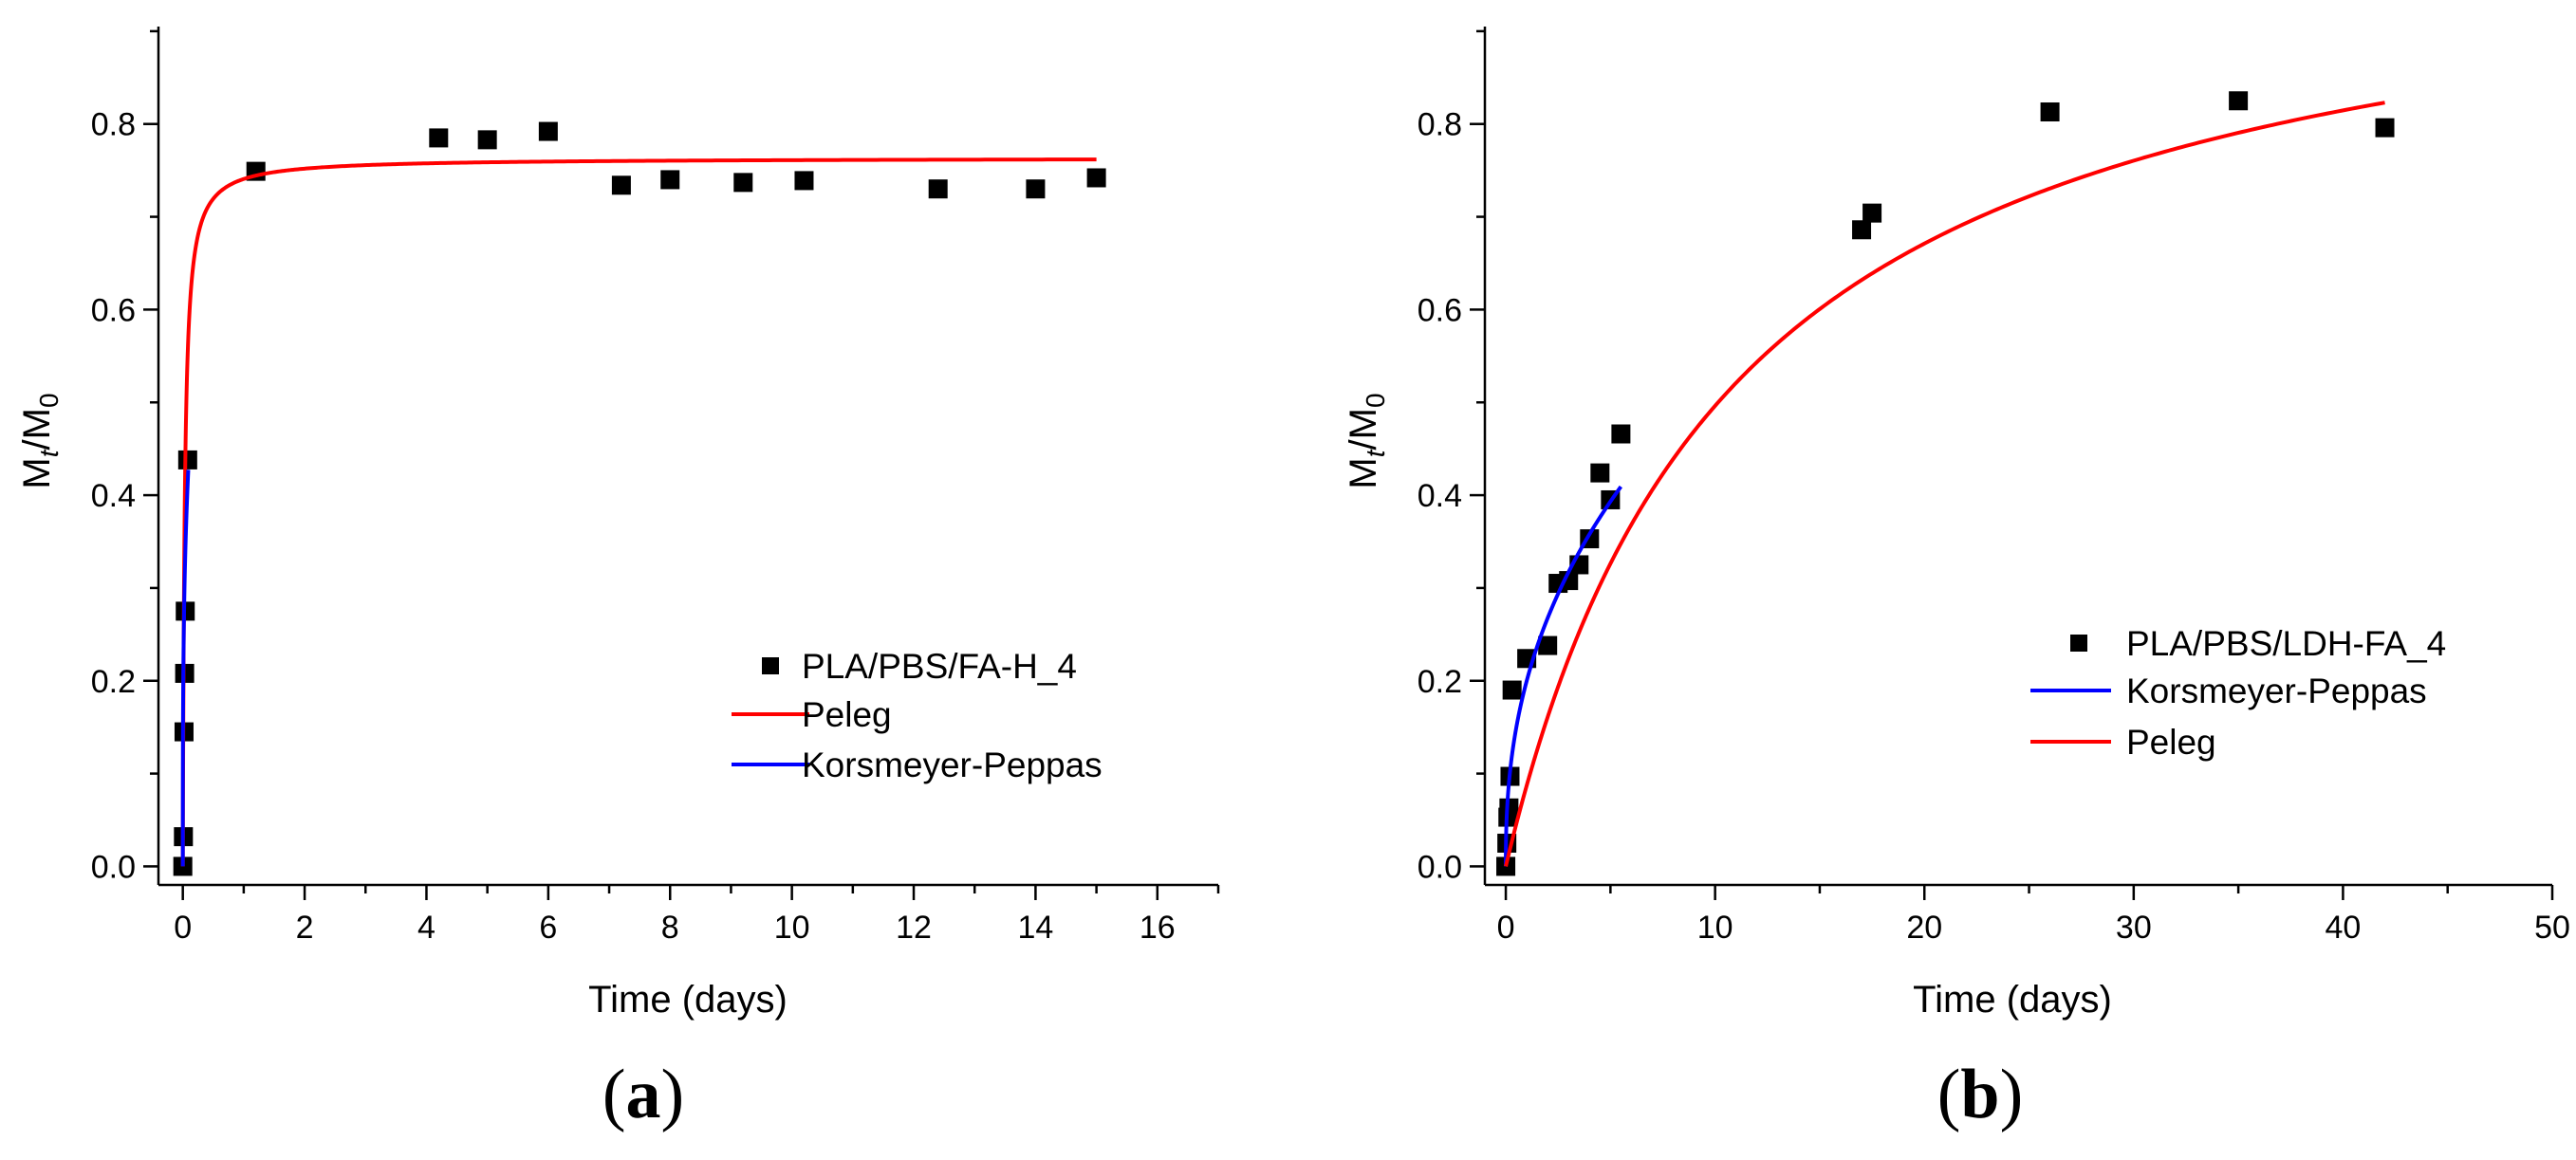 The image size is (2576, 1160). Describe the element at coordinates (1363, 472) in the screenshot. I see `chart-b-ylabel-main: M` at that location.